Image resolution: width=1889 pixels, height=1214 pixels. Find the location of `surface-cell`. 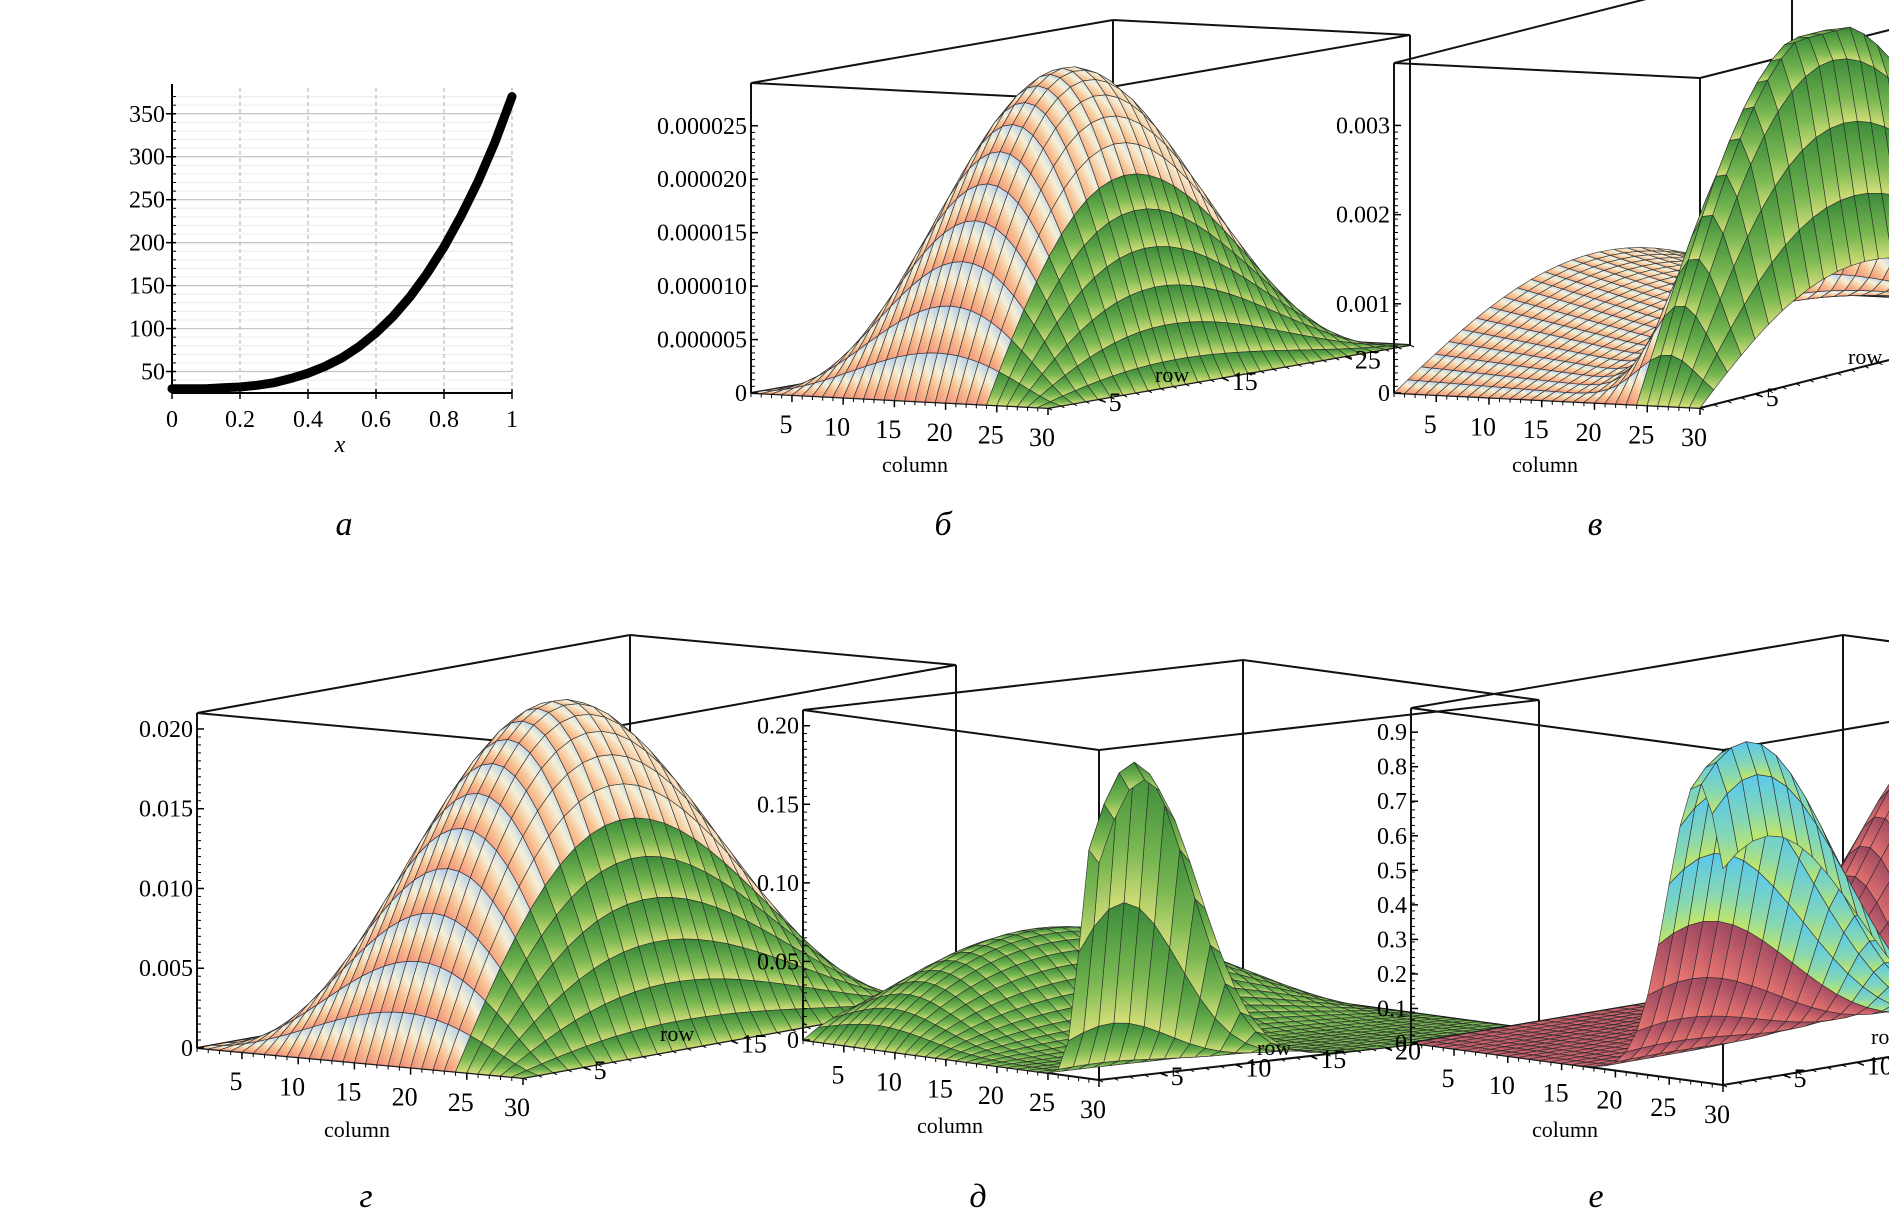

surface-cell is located at coordinates (1701, 394).